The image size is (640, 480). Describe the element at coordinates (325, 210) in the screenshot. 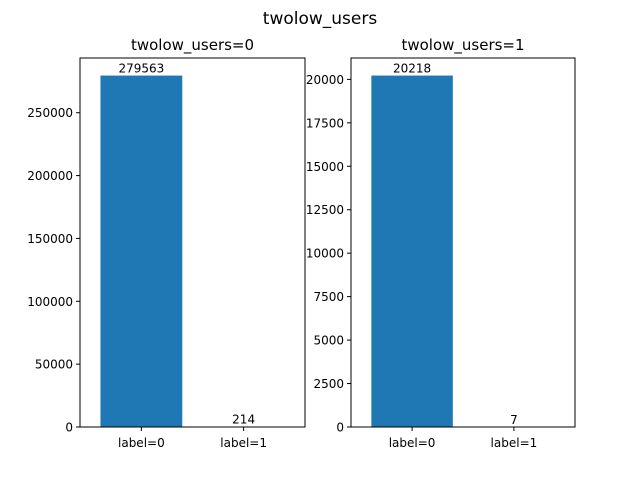

I see `y-tick-label: 12500` at that location.